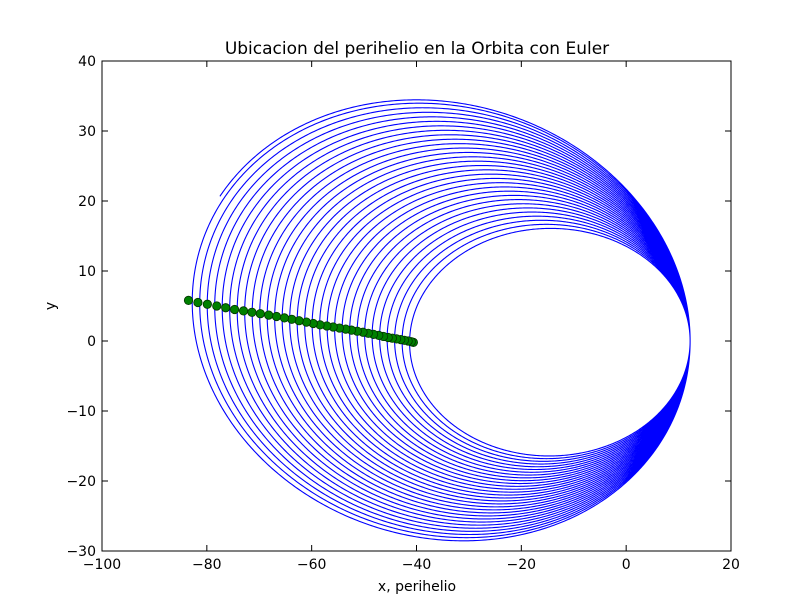 This screenshot has height=612, width=812. What do you see at coordinates (81, 552) in the screenshot?
I see `y-tick-label: −30` at bounding box center [81, 552].